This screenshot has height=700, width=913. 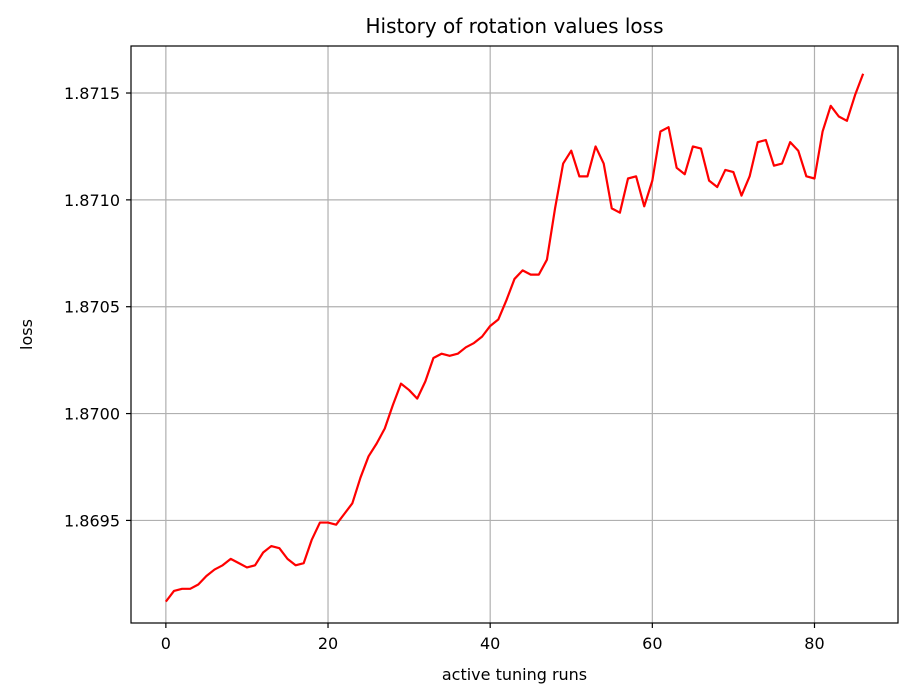 What do you see at coordinates (92, 414) in the screenshot?
I see `y-tick-label: 1.8700` at bounding box center [92, 414].